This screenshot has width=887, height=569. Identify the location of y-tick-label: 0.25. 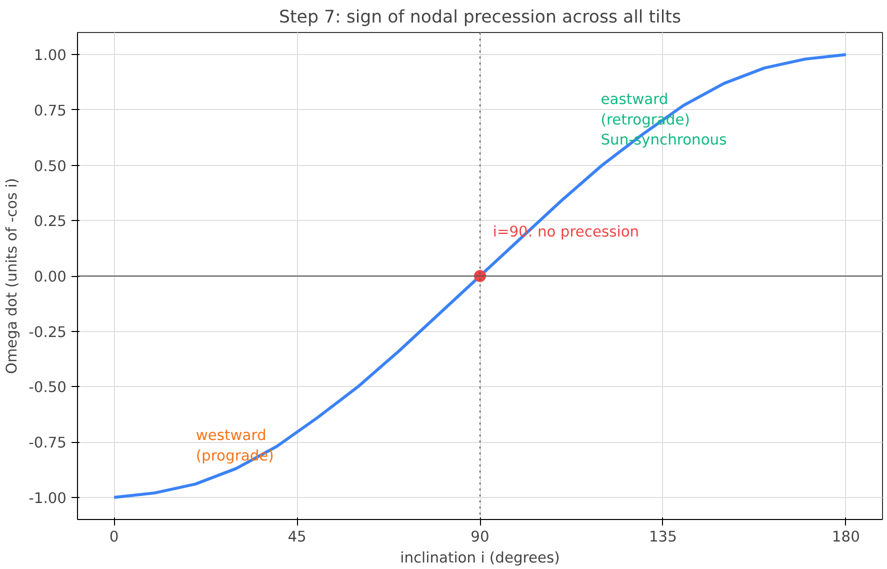
(50, 221).